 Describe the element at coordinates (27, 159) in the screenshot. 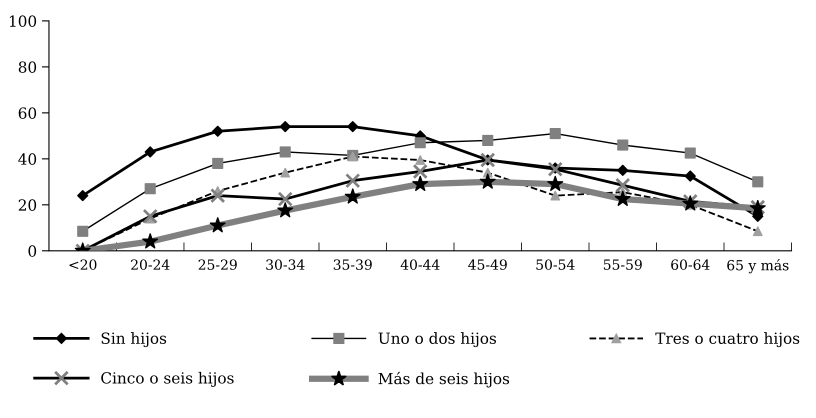

I see `y-tick-label: 40` at that location.